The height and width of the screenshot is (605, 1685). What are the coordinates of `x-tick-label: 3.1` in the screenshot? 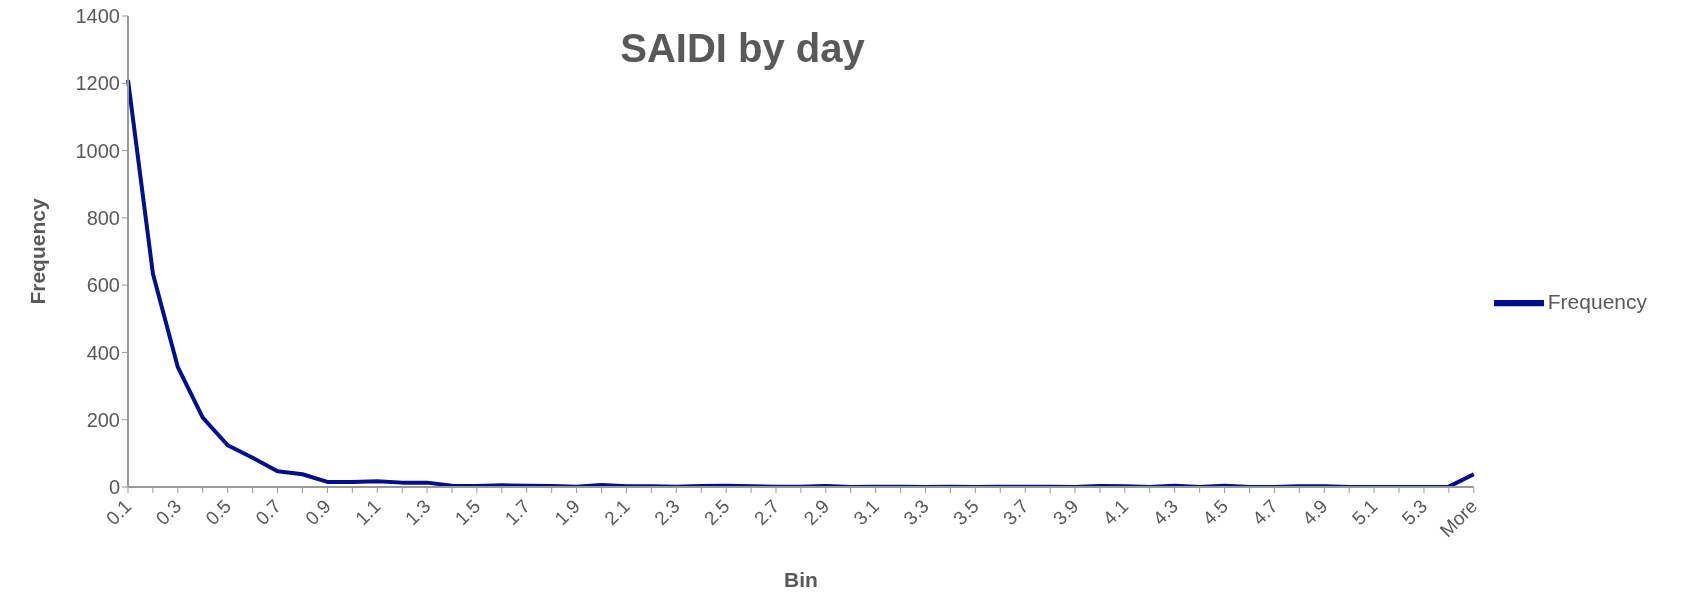 It's located at (866, 512).